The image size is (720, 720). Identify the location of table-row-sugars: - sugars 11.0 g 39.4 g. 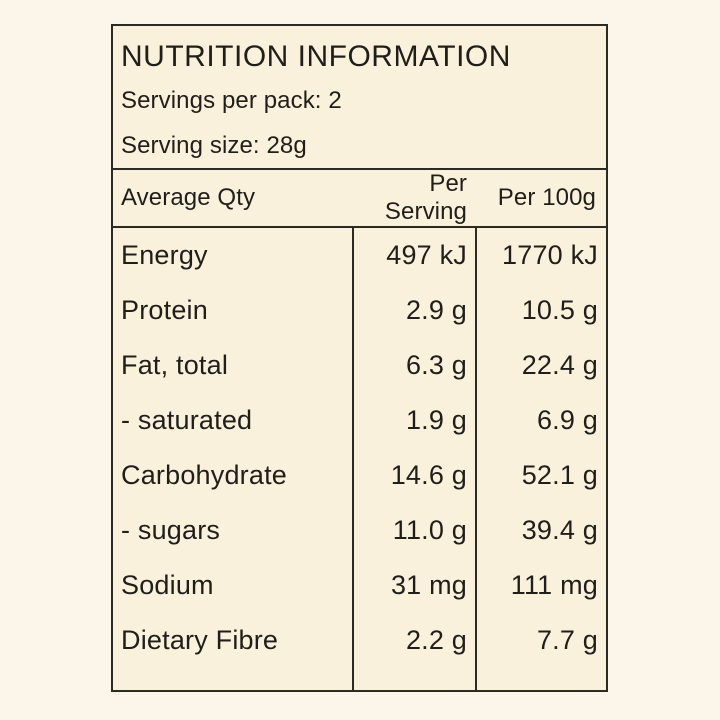
(359, 530).